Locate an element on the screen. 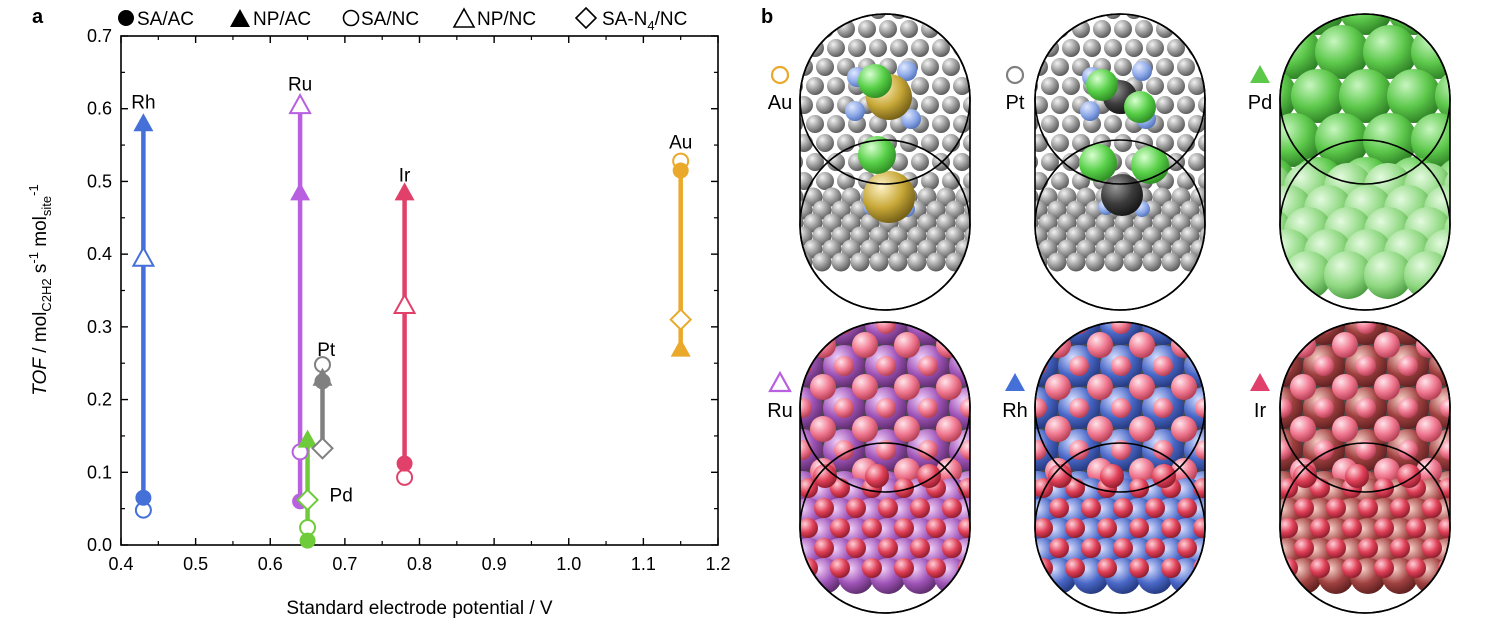 This screenshot has height=619, width=1499. point-rh-np-ac is located at coordinates (143, 122).